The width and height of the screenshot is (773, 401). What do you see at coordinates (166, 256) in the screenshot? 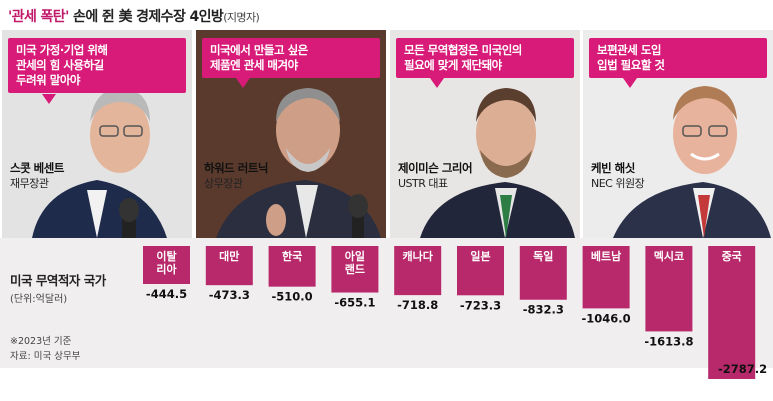
I see `category-label-0: 이탈` at bounding box center [166, 256].